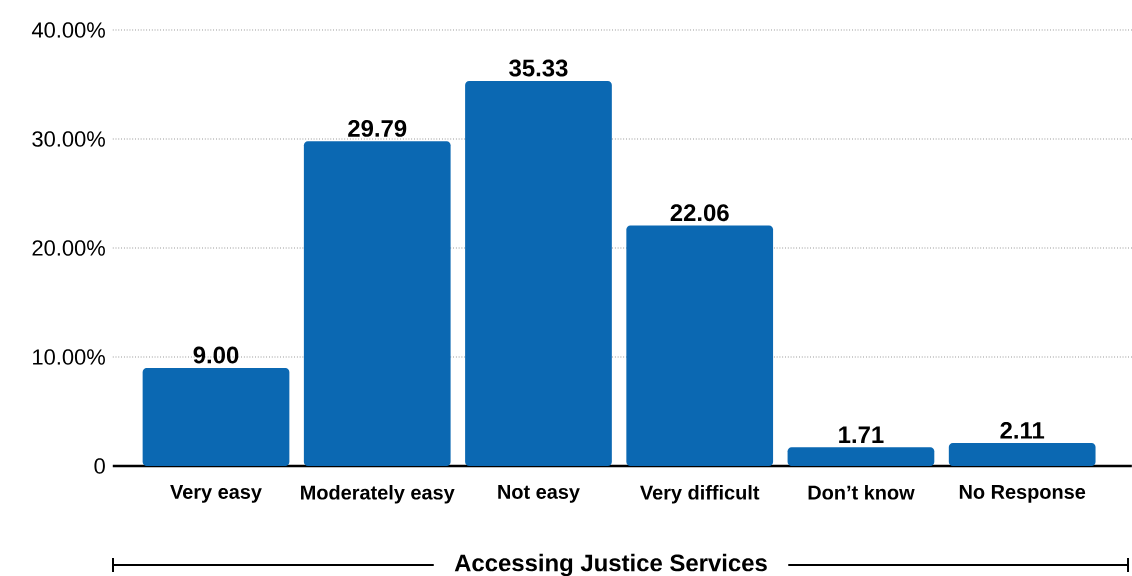  What do you see at coordinates (377, 128) in the screenshot?
I see `data-label: 29.79` at bounding box center [377, 128].